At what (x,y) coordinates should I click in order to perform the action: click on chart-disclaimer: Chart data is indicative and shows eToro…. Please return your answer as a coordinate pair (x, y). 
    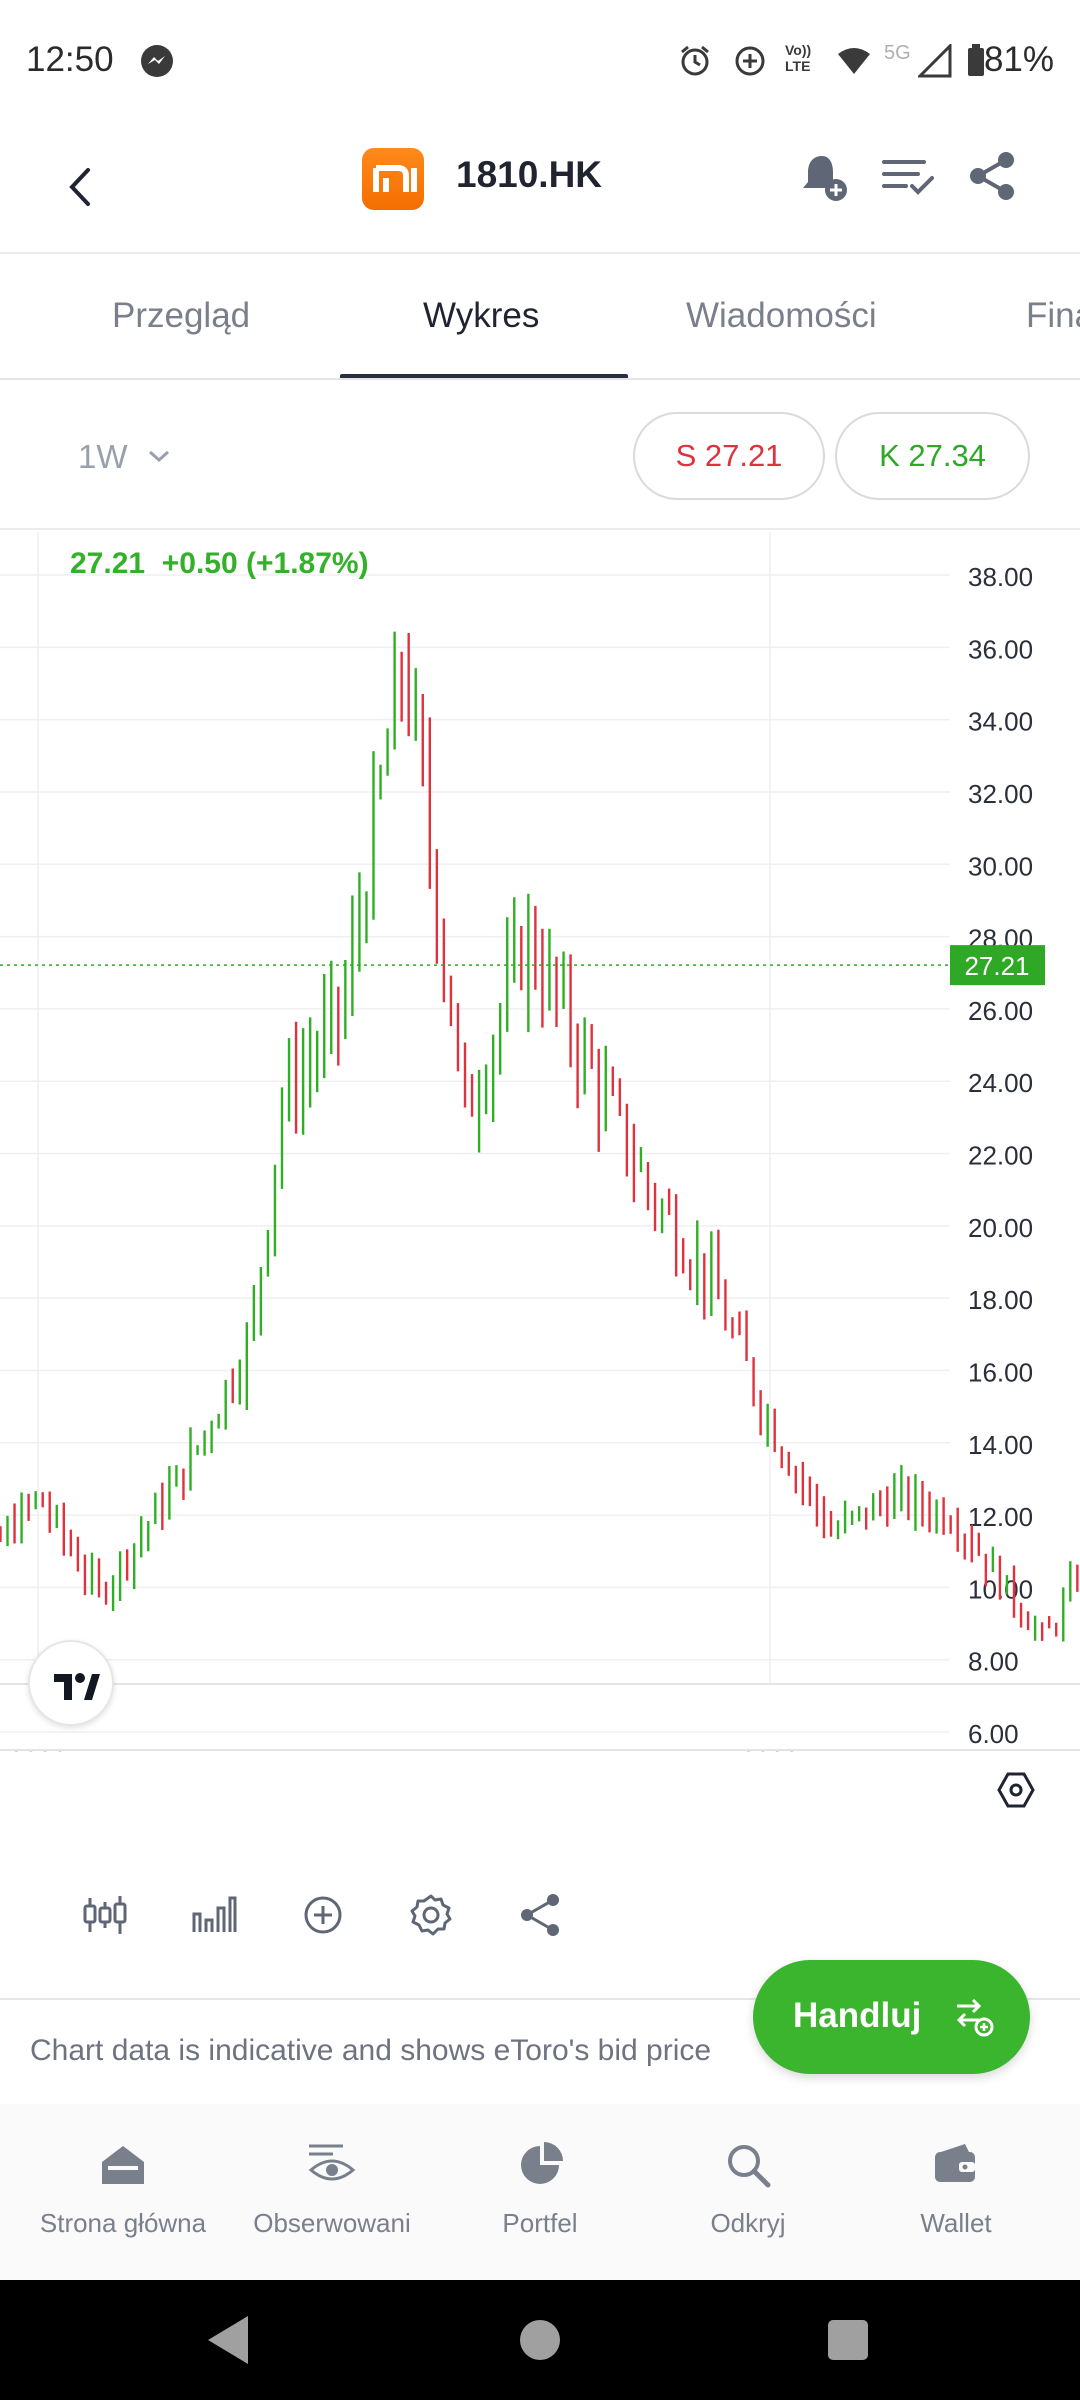
    Looking at the image, I should click on (371, 2050).